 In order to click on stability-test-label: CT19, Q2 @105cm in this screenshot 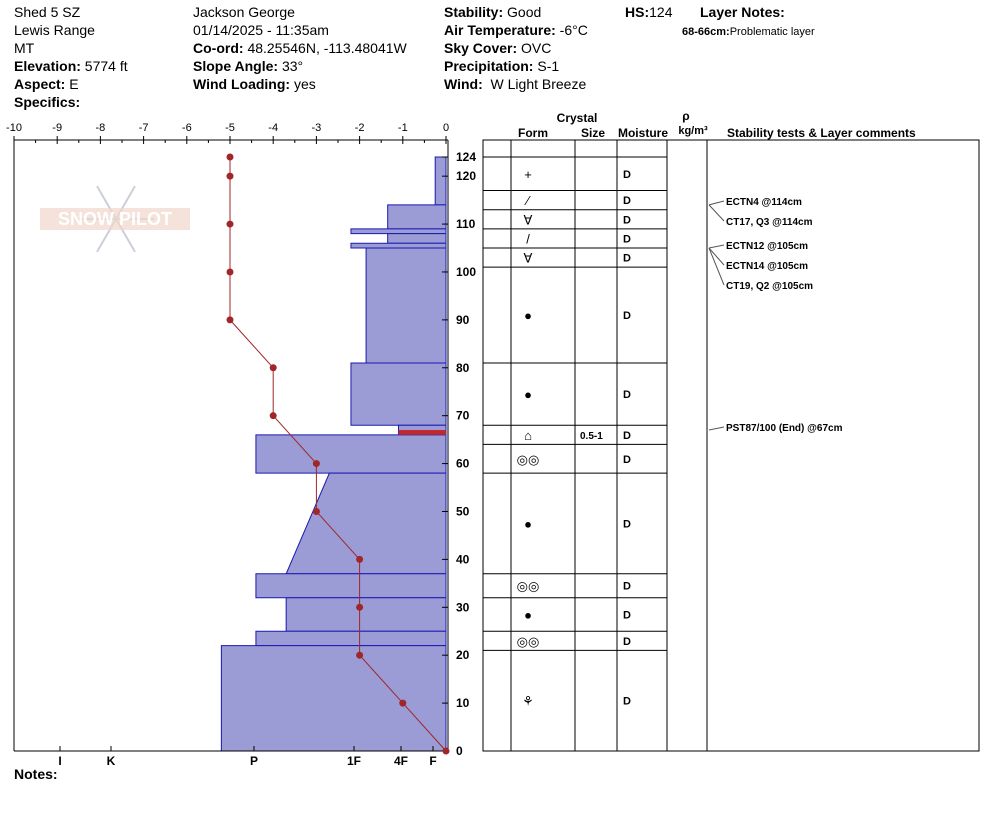, I will do `click(769, 286)`.